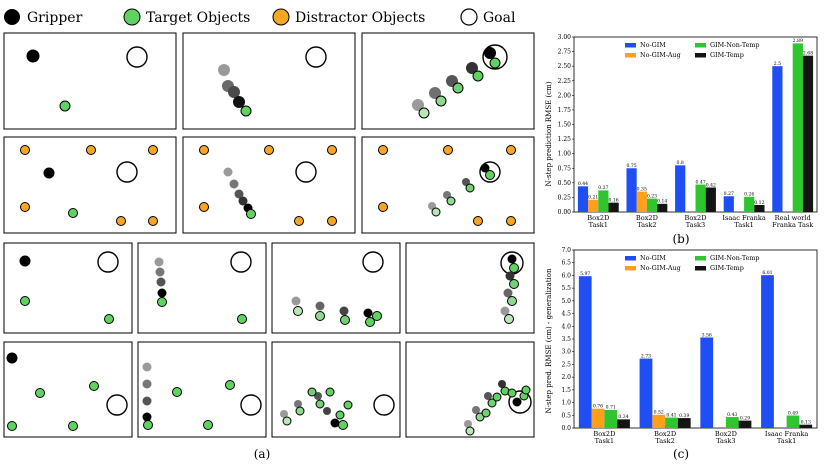 This screenshot has width=830, height=467. What do you see at coordinates (642, 189) in the screenshot?
I see `value-label: 0.35` at bounding box center [642, 189].